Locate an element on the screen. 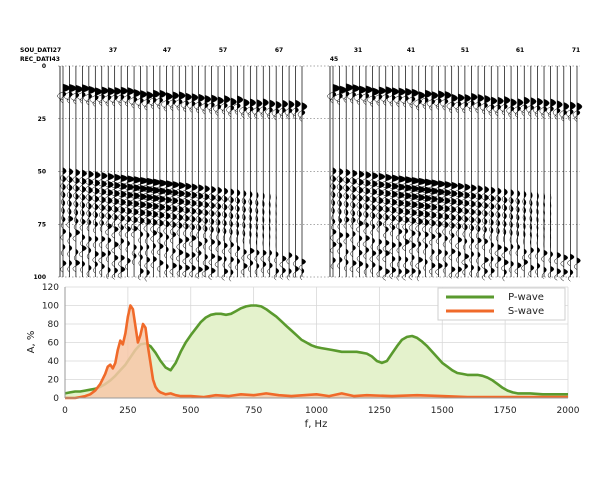 This screenshot has height=497, width=615. x-tick-label: 1000 is located at coordinates (316, 411).